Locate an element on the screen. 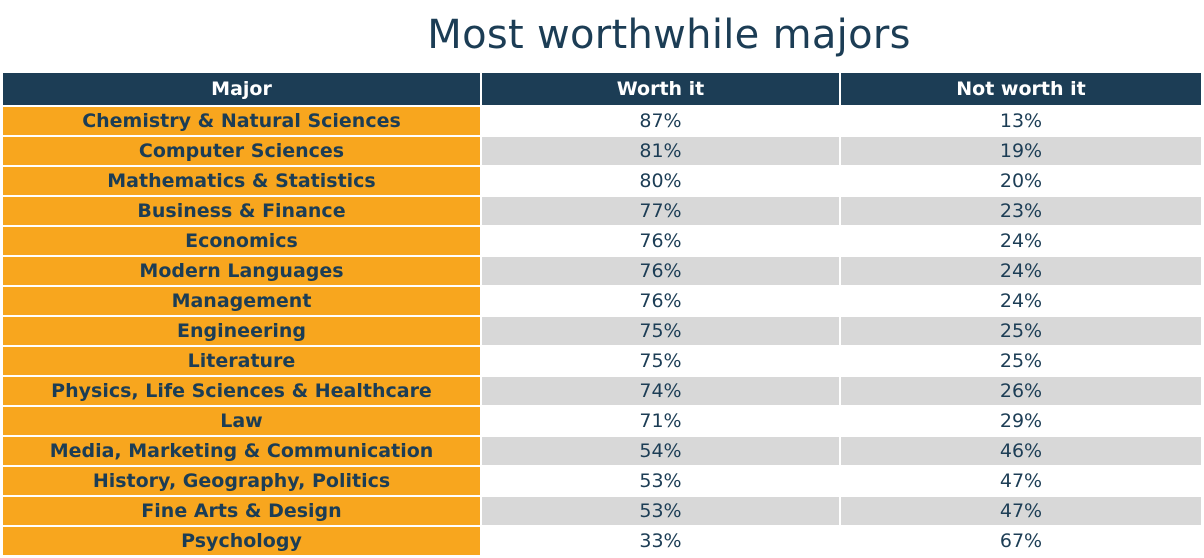 The height and width of the screenshot is (558, 1204). cell-not-worth-it: 13% is located at coordinates (1020, 120).